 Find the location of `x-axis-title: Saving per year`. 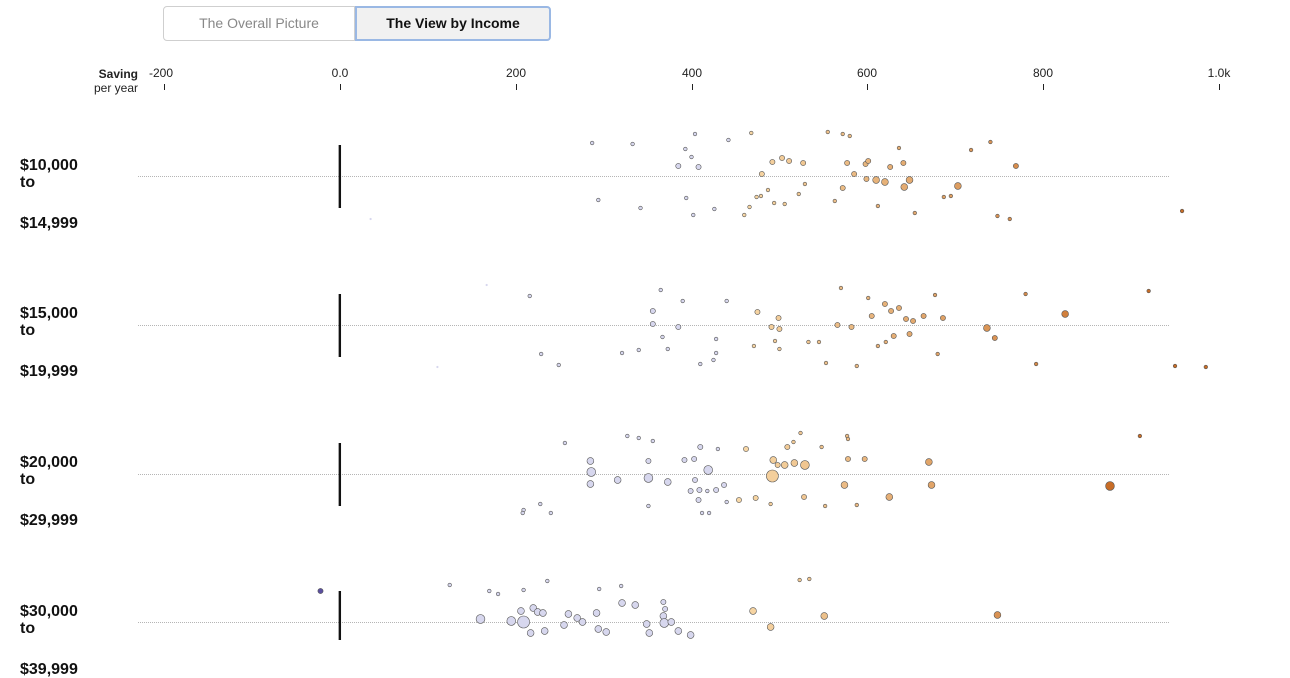

x-axis-title: Saving per year is located at coordinates (116, 81).